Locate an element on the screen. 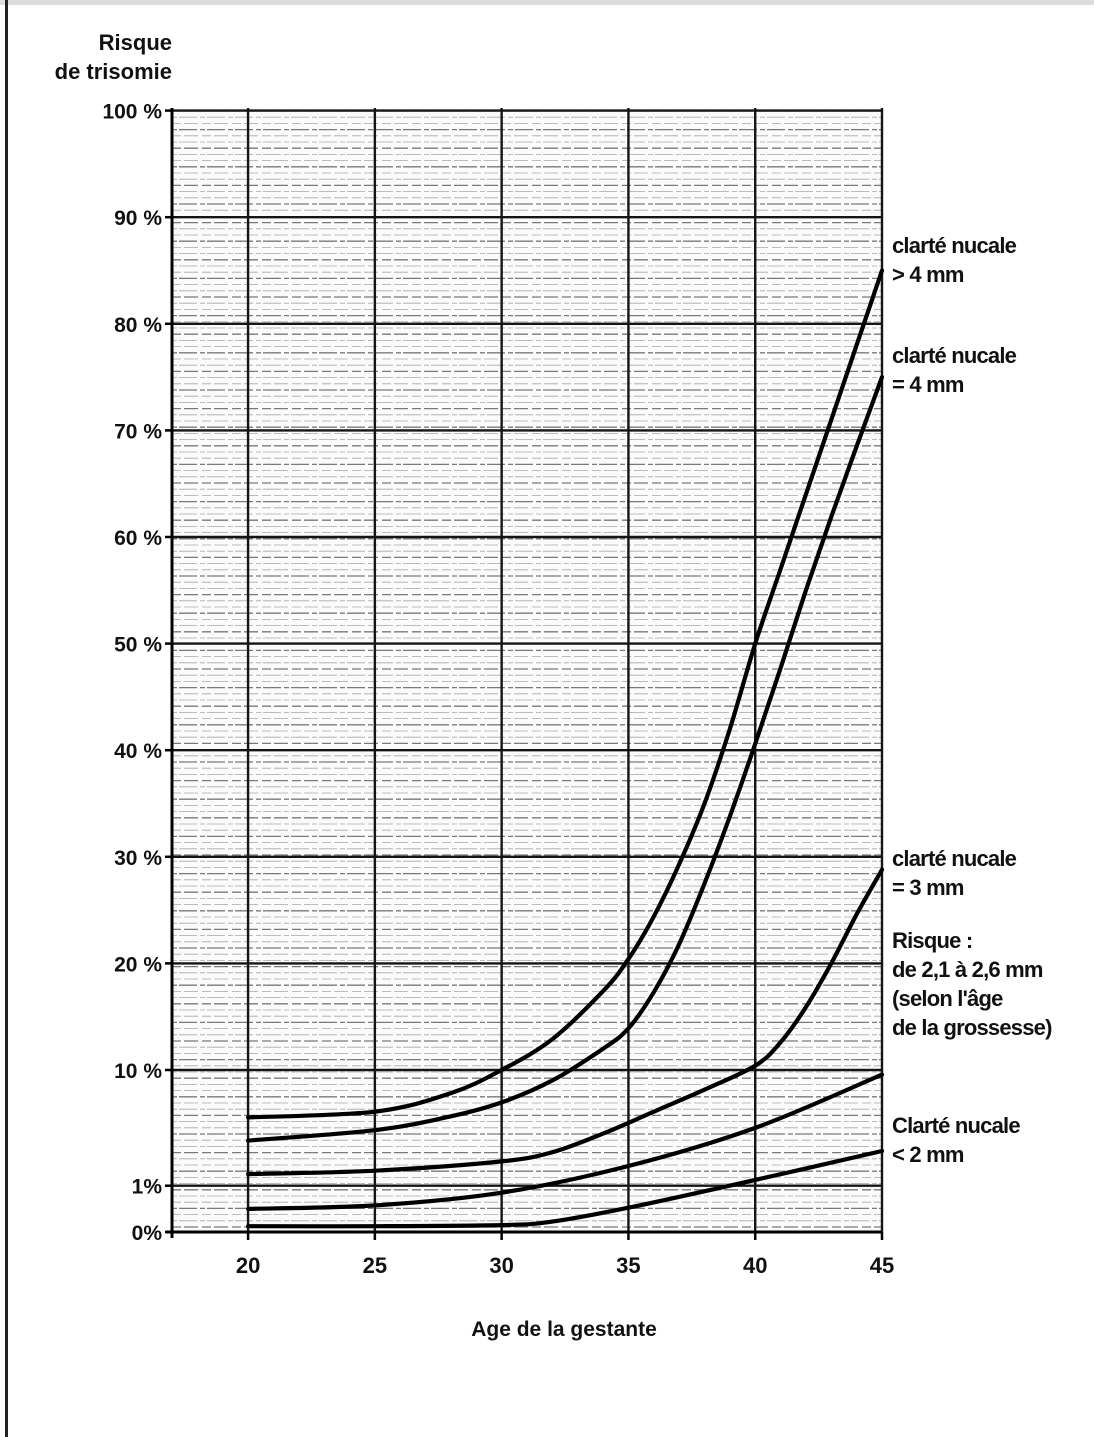 Image resolution: width=1094 pixels, height=1437 pixels. x-tick-label: 35 is located at coordinates (628, 1265).